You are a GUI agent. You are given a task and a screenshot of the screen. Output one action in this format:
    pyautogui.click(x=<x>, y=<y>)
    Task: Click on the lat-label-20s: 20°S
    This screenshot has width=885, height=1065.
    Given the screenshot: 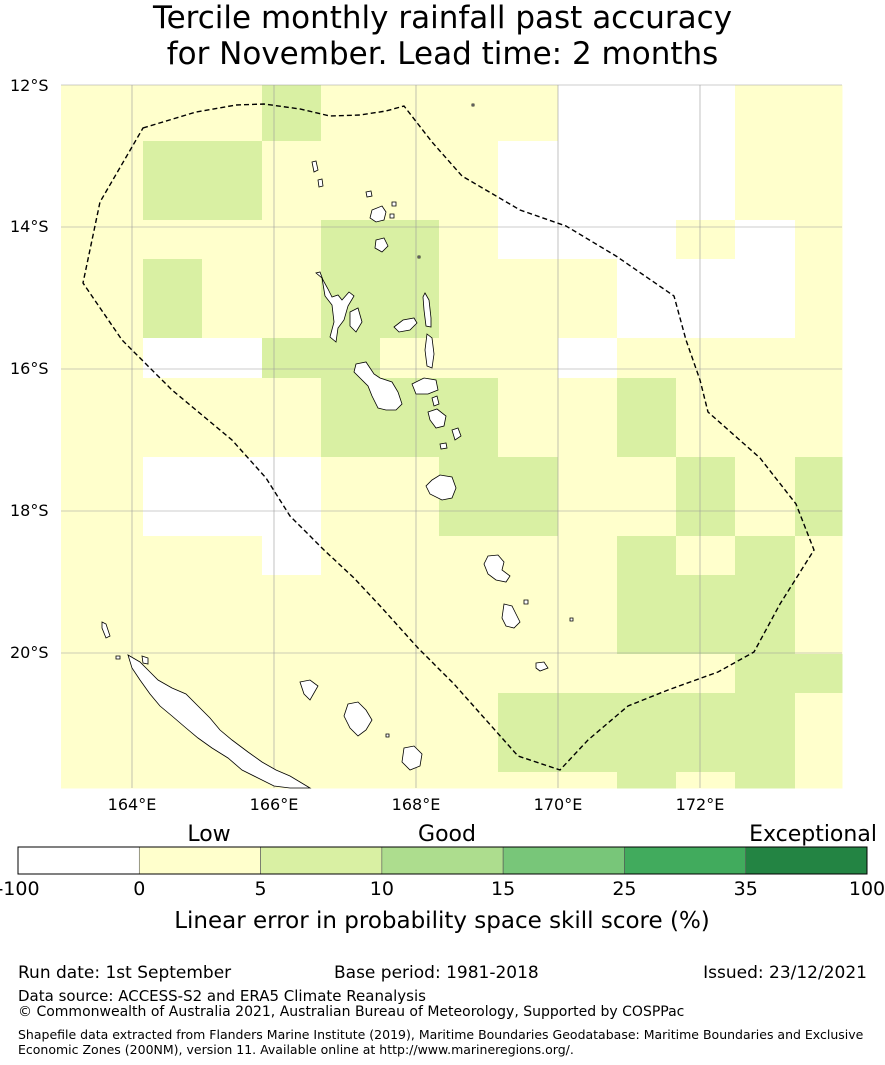 What is the action you would take?
    pyautogui.click(x=29, y=652)
    